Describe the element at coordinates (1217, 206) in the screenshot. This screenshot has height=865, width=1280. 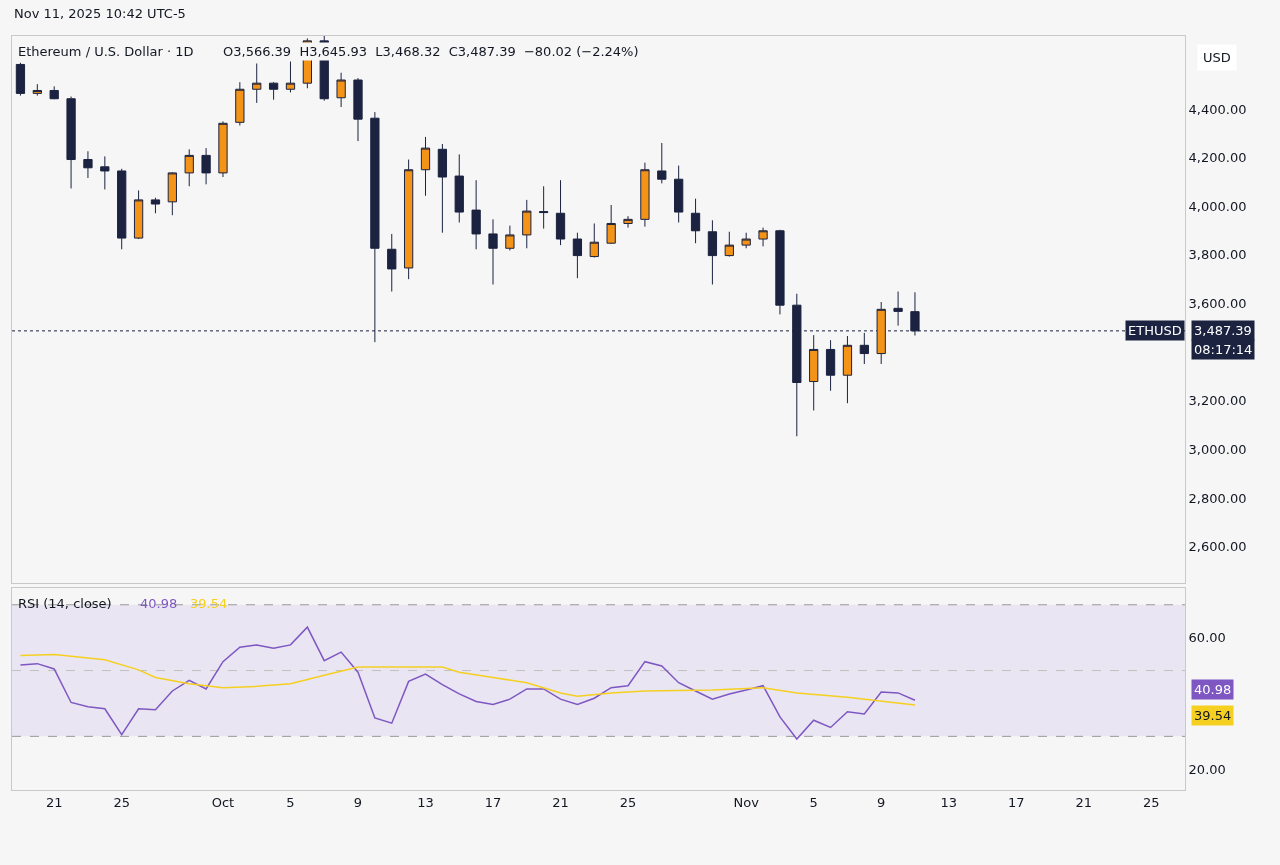
I see `y-tick-label: 4,000.00` at that location.